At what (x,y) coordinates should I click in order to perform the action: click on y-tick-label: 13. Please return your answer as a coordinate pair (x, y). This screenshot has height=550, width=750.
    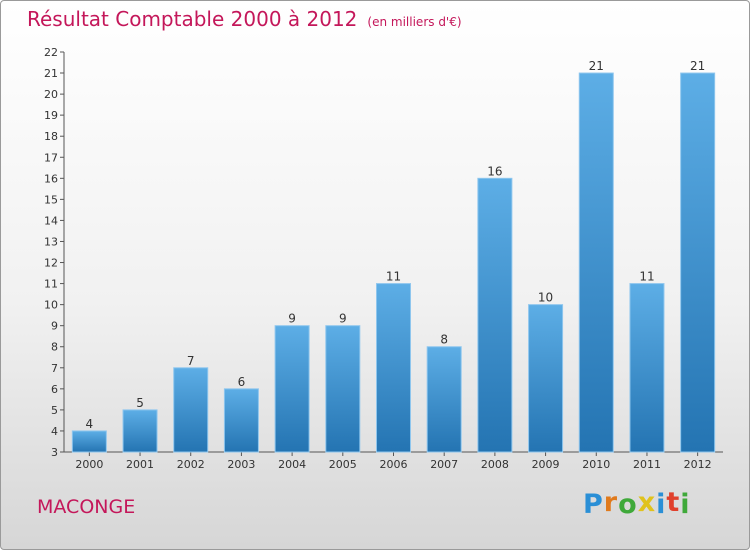
    Looking at the image, I should click on (51, 241).